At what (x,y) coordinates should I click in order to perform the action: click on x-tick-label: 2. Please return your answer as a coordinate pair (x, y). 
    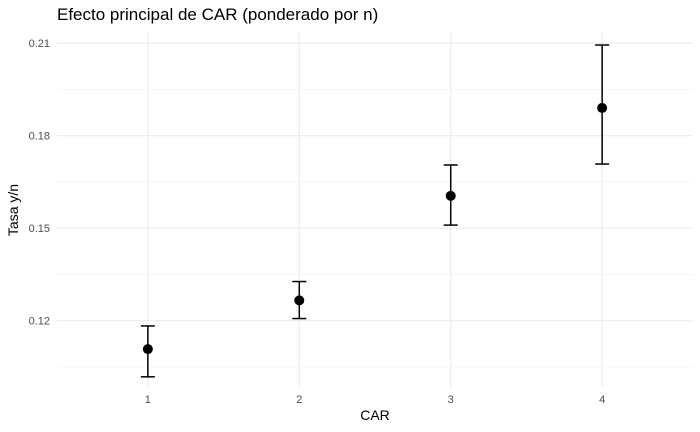
    Looking at the image, I should click on (299, 400).